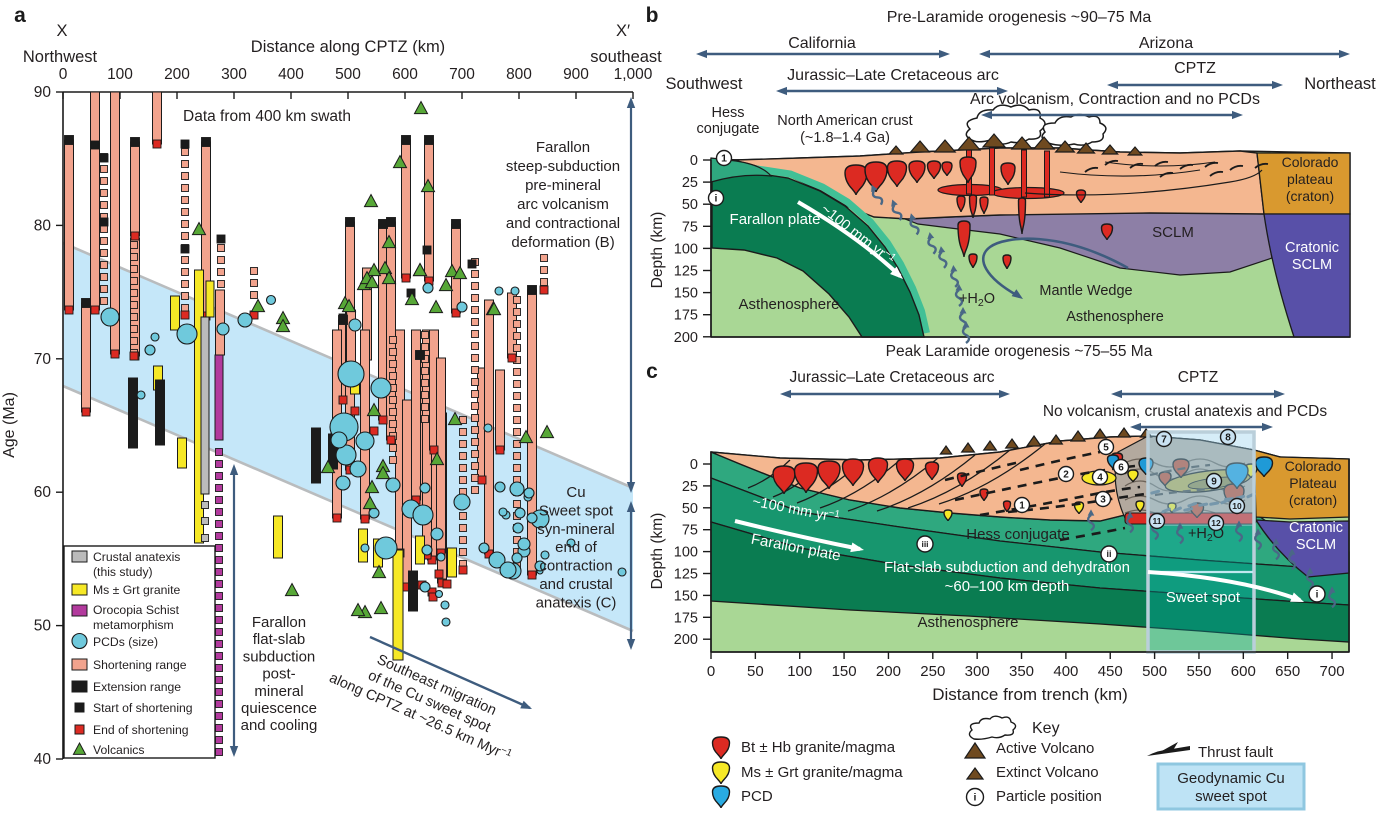  What do you see at coordinates (1019, 17) in the screenshot?
I see `svg-text:Pre-Laramide orogenesis ~90–75: Pre-Laramide orogenesis ~90–75 Ma` at bounding box center [1019, 17].